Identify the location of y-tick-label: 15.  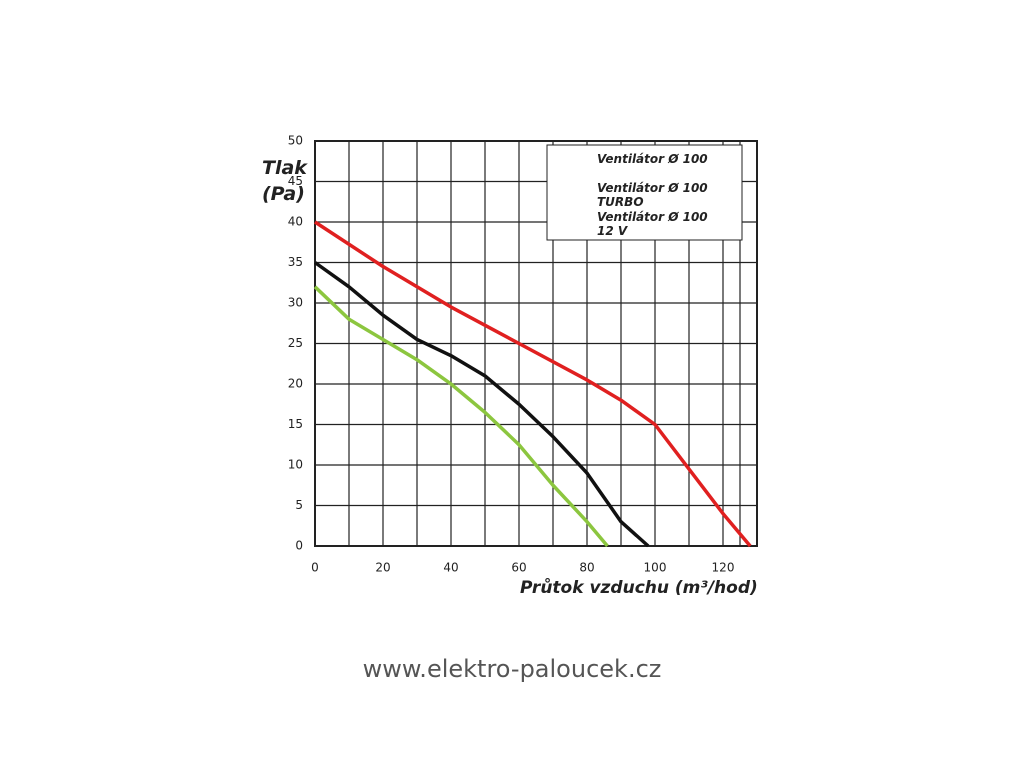
(295, 424).